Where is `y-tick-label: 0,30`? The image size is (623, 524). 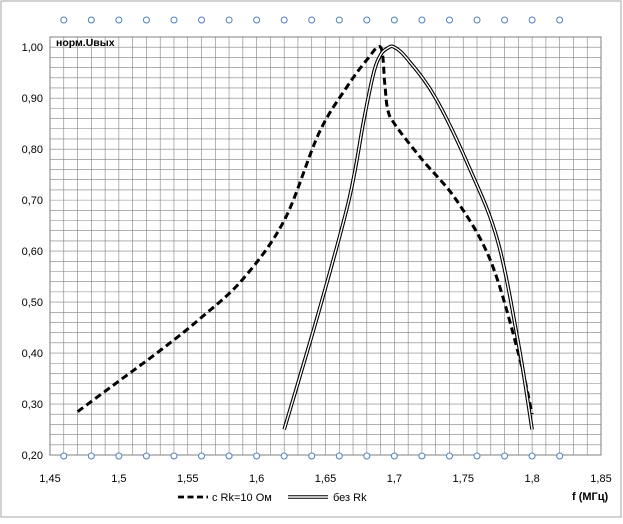 y-tick-label: 0,30 is located at coordinates (32, 405).